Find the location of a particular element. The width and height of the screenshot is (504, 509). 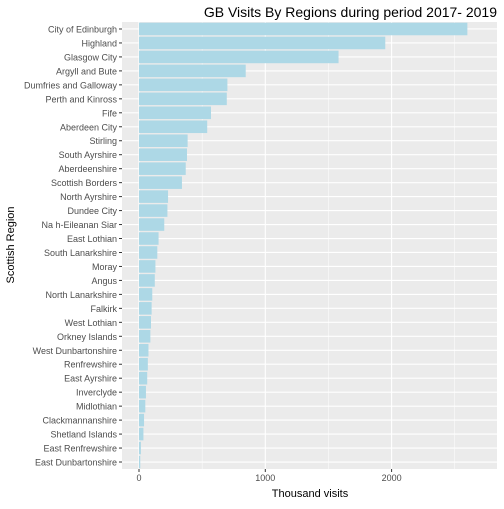

y-tick-label: Shetland Islands is located at coordinates (83, 435).